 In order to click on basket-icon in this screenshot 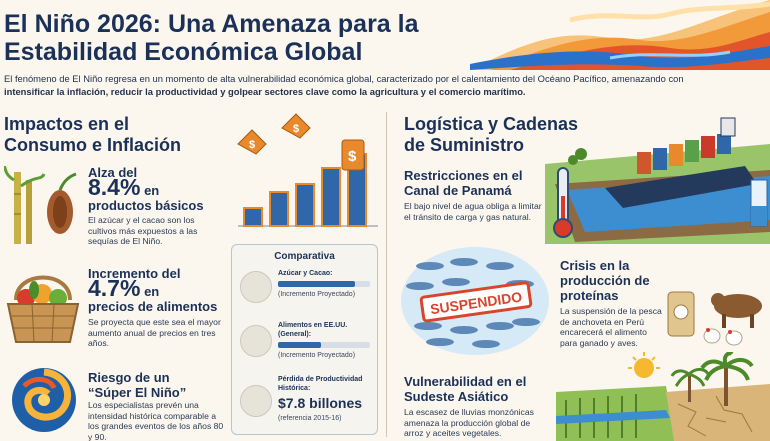, I will do `click(256, 341)`.